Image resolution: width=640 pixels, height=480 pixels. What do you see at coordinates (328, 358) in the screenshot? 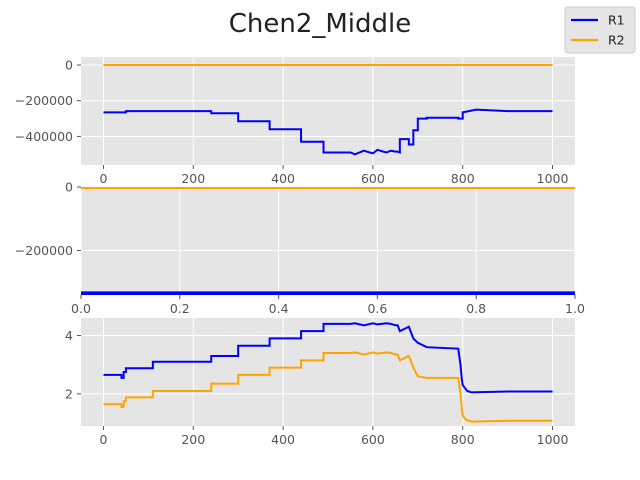
I see `series-line-r1-bottom` at bounding box center [328, 358].